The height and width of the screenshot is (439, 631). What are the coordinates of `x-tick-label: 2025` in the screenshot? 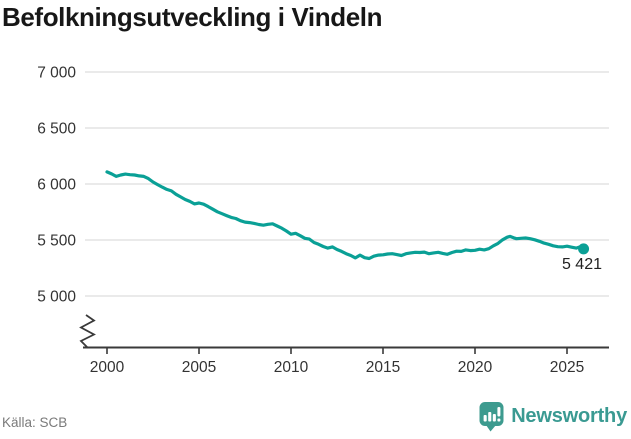 It's located at (567, 367).